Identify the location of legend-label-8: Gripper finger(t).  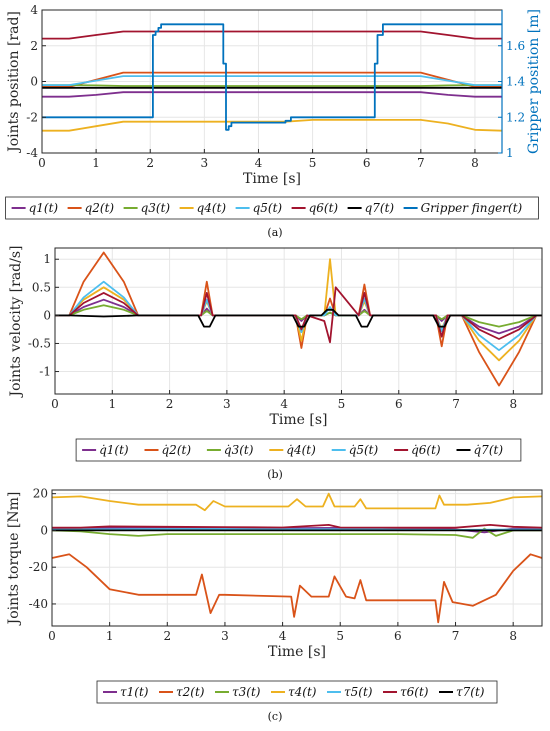
(472, 208).